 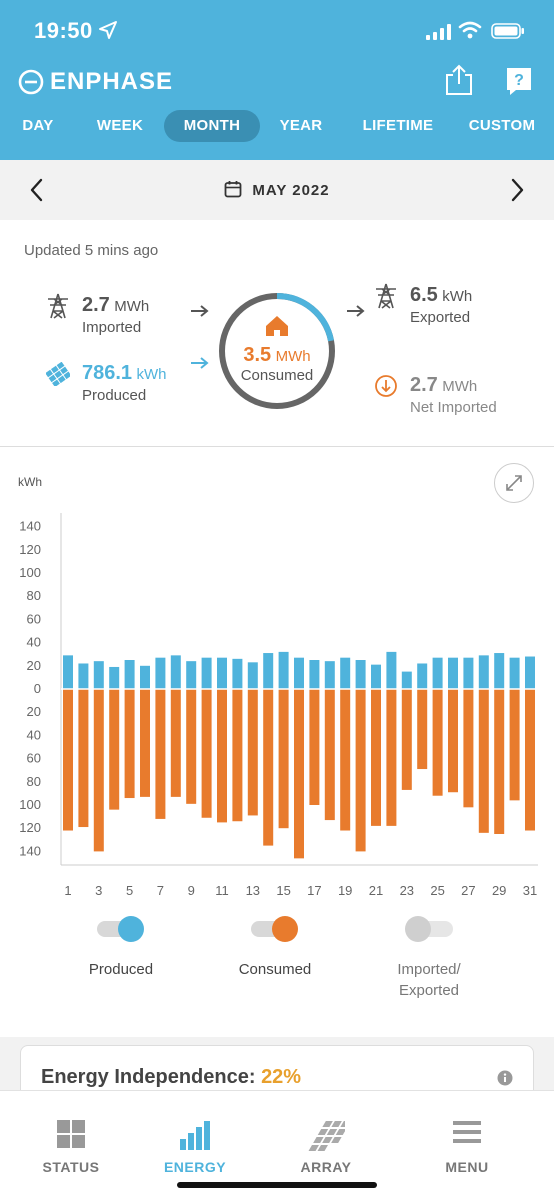 I want to click on imported-exported-toggle, so click(x=429, y=929).